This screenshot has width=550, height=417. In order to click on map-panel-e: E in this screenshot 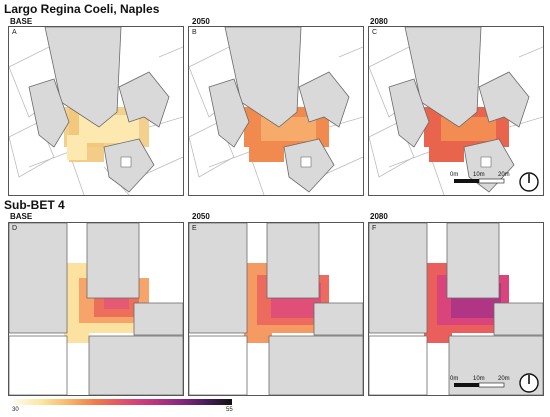, I will do `click(276, 309)`.